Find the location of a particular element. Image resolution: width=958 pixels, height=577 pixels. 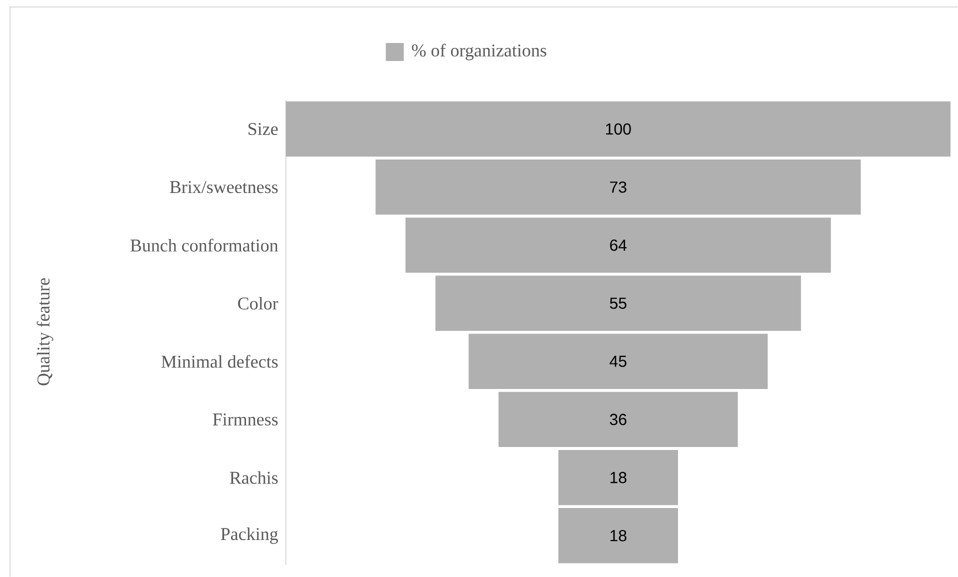

category-label: Size is located at coordinates (263, 128).